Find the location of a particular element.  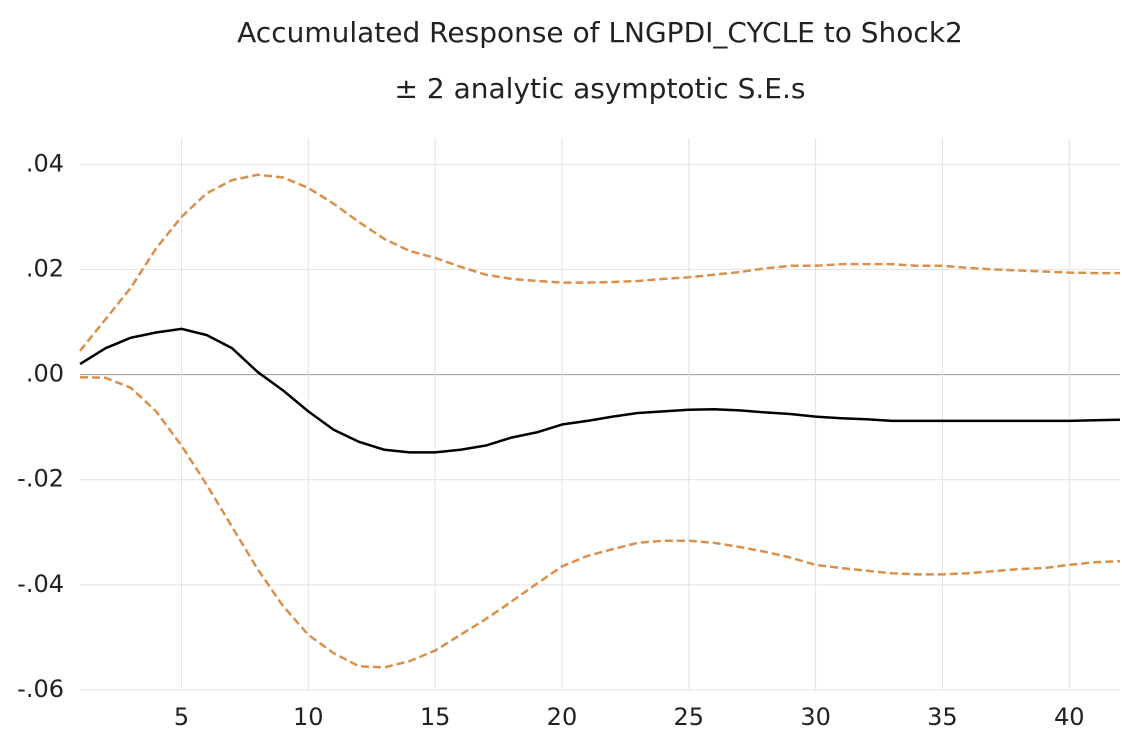

x-tick-label: 10 is located at coordinates (308, 717).